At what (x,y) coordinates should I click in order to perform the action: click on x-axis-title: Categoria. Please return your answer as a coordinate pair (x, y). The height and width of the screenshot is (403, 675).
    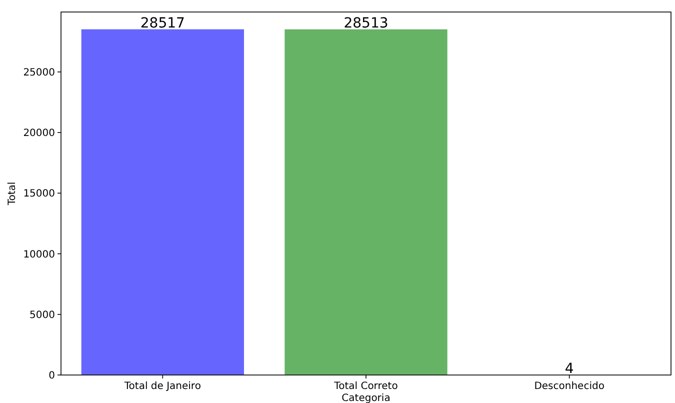
    Looking at the image, I should click on (366, 398).